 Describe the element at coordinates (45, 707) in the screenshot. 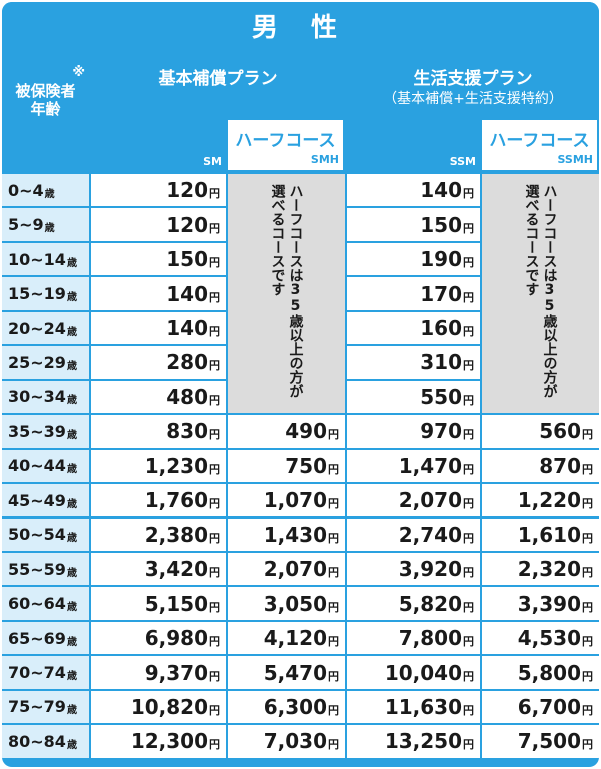

I see `age-range-cell: 75~79 歳` at that location.